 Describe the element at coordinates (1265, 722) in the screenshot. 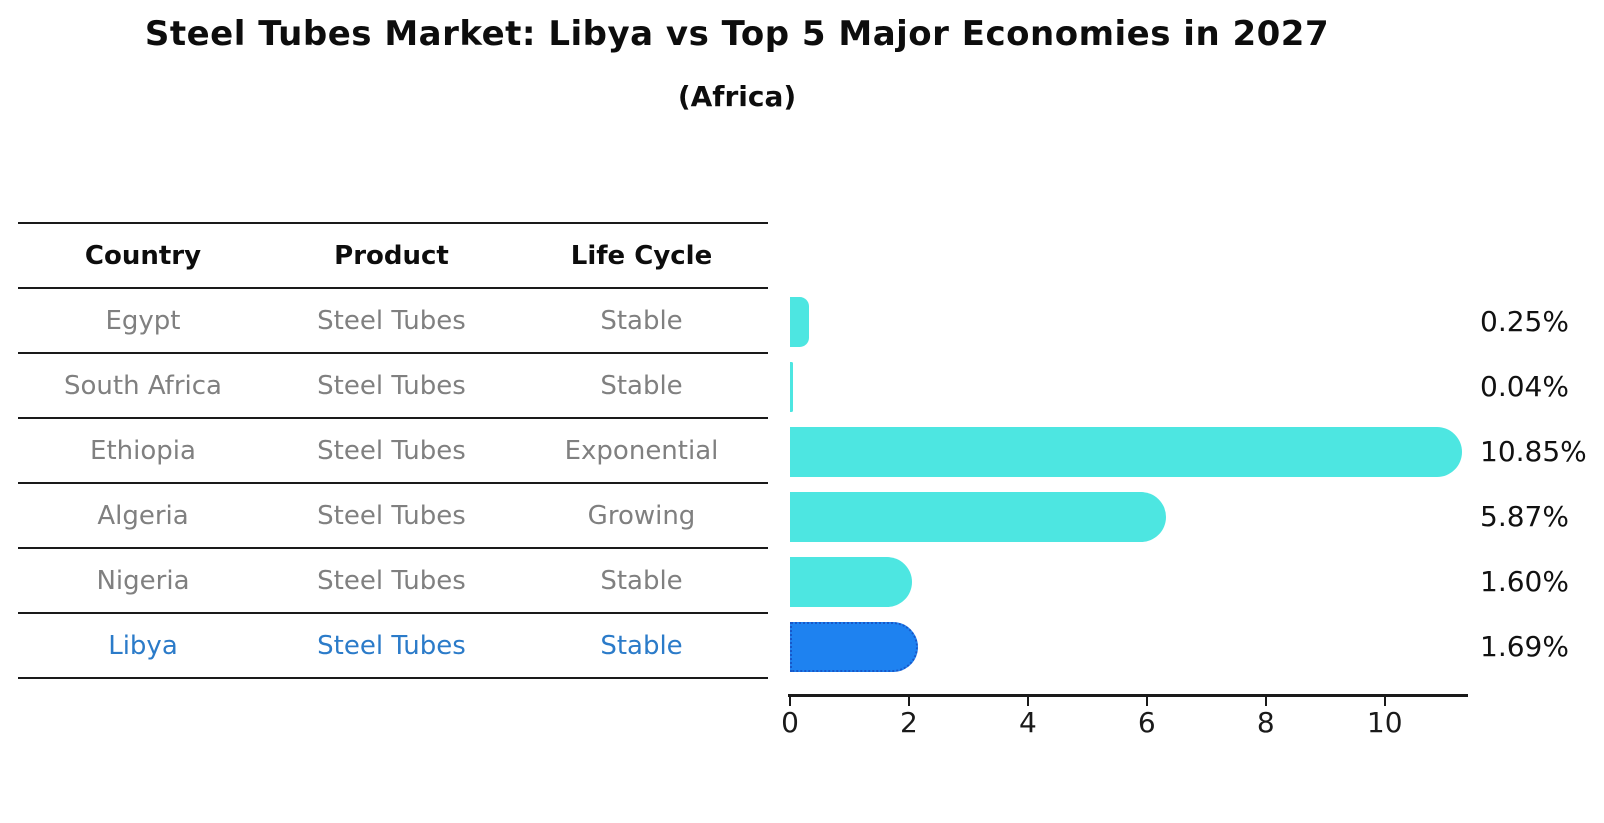

I see `x-axis-tick-label: 8` at that location.